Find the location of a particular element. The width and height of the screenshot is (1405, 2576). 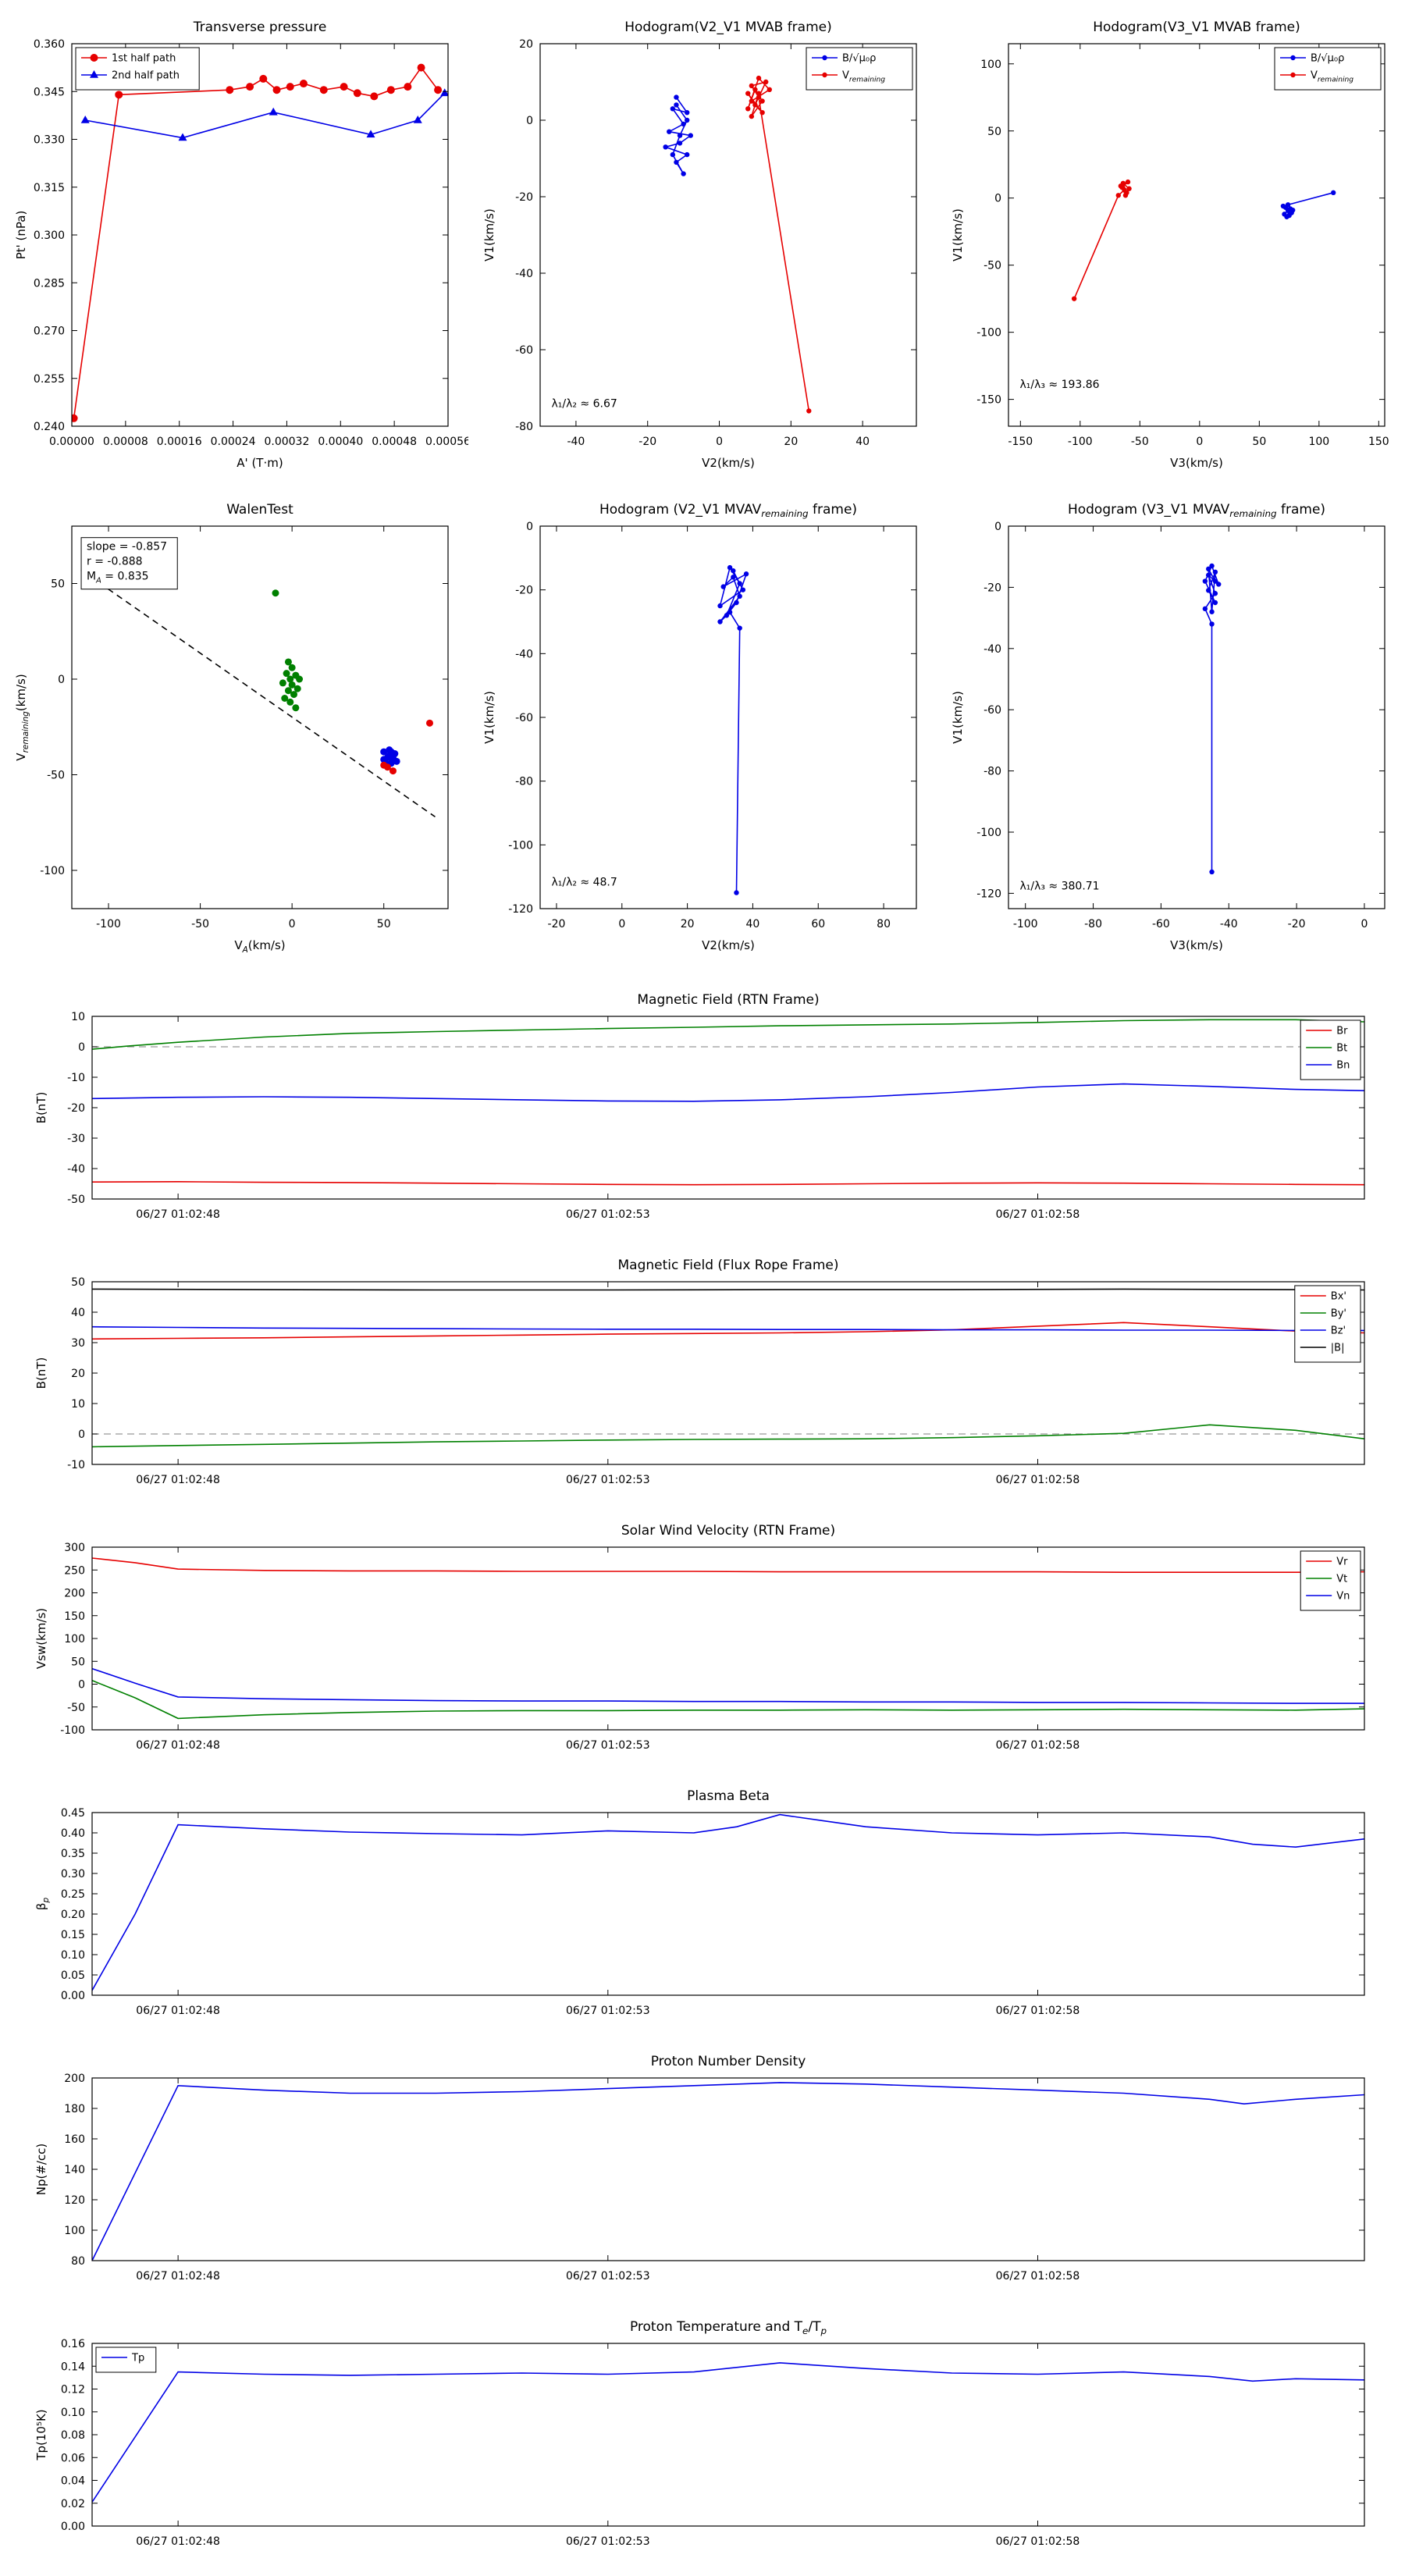

svg-text: 0.00 is located at coordinates (73, 2527).